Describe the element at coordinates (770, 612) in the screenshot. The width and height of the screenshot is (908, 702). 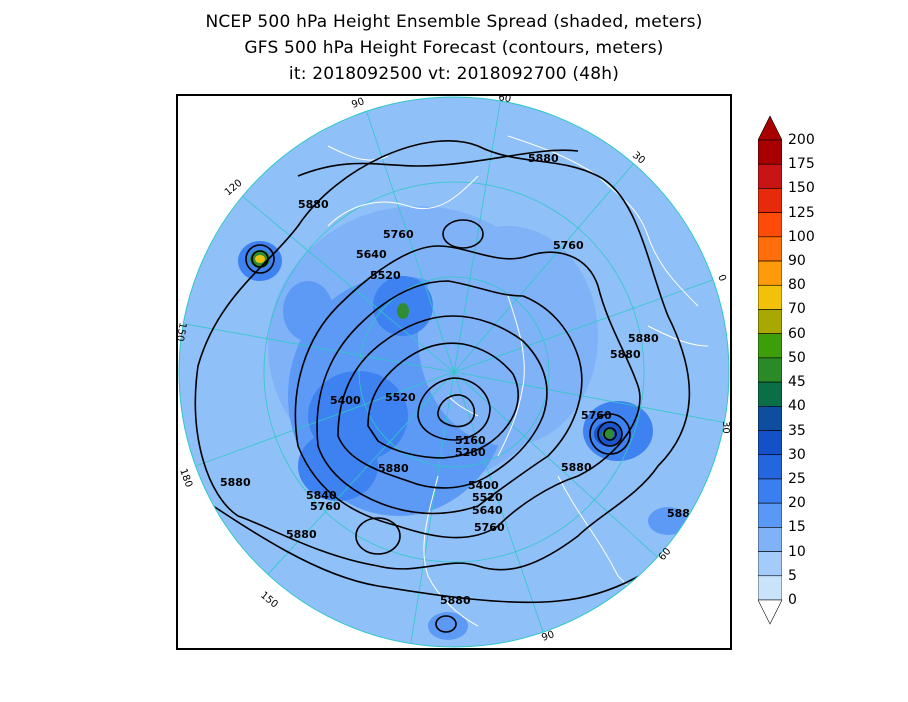
I see `colorbar-bottom-arrow` at that location.